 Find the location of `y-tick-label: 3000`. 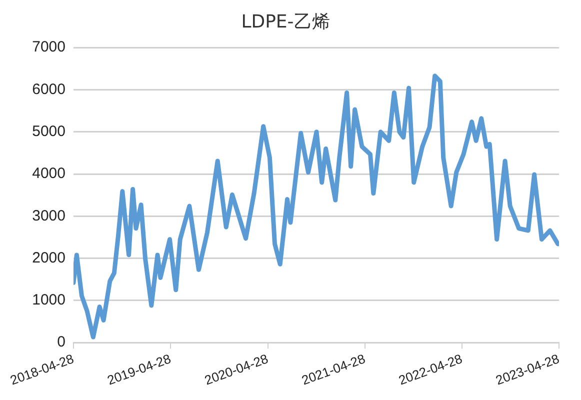

y-tick-label: 3000 is located at coordinates (49, 215).